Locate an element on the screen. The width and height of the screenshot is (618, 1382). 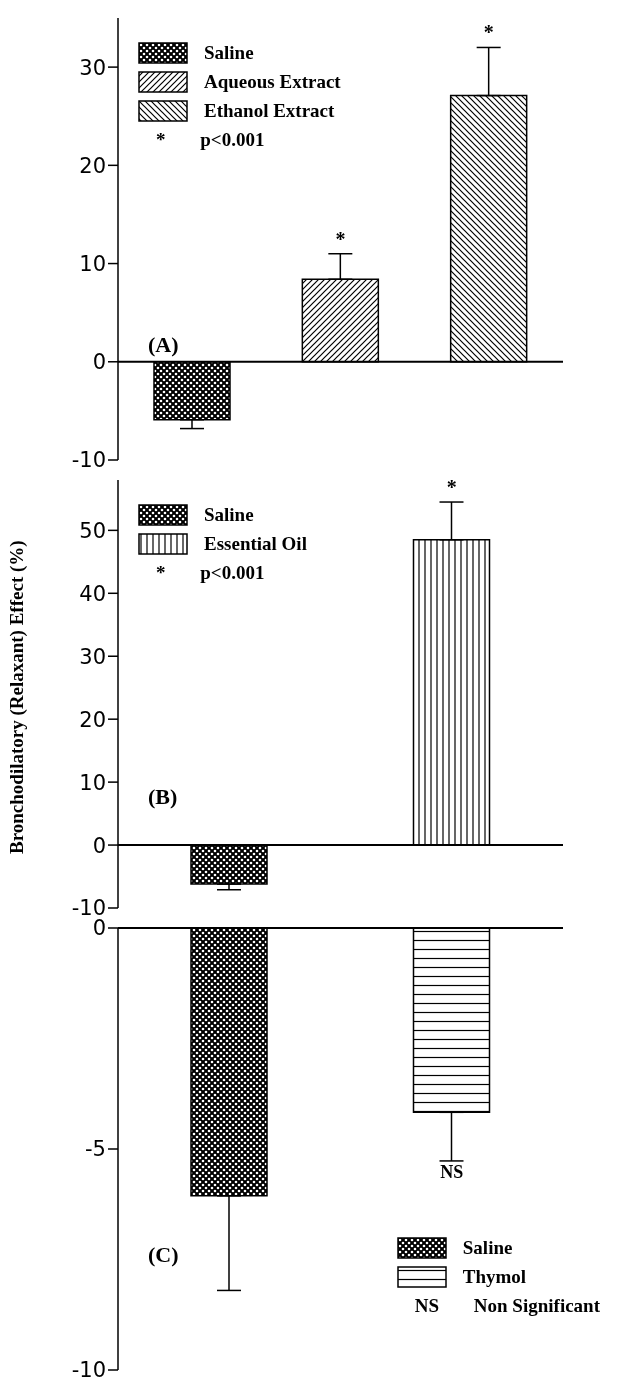
legend-label: Aqueous Extract is located at coordinates (272, 81).